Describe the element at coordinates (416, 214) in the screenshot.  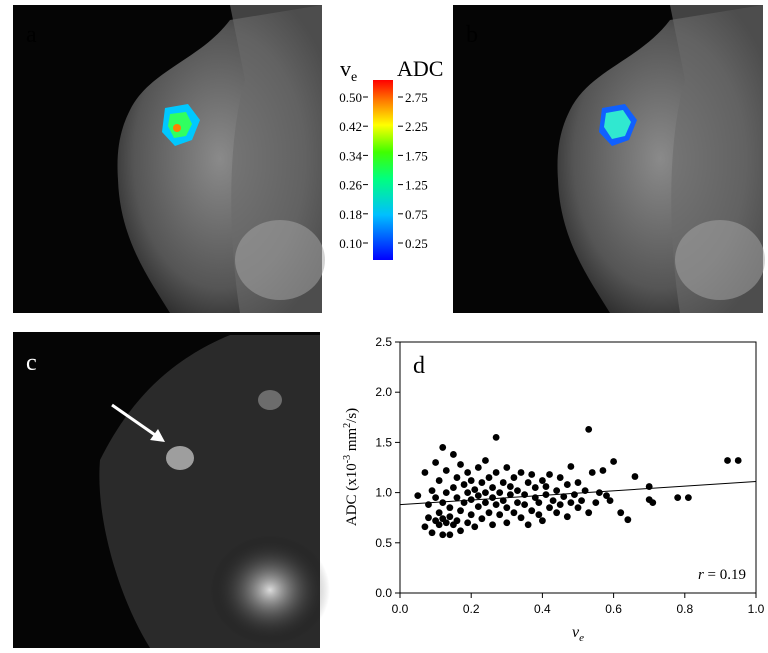
I see `adc-tick-label: 0.75` at that location.